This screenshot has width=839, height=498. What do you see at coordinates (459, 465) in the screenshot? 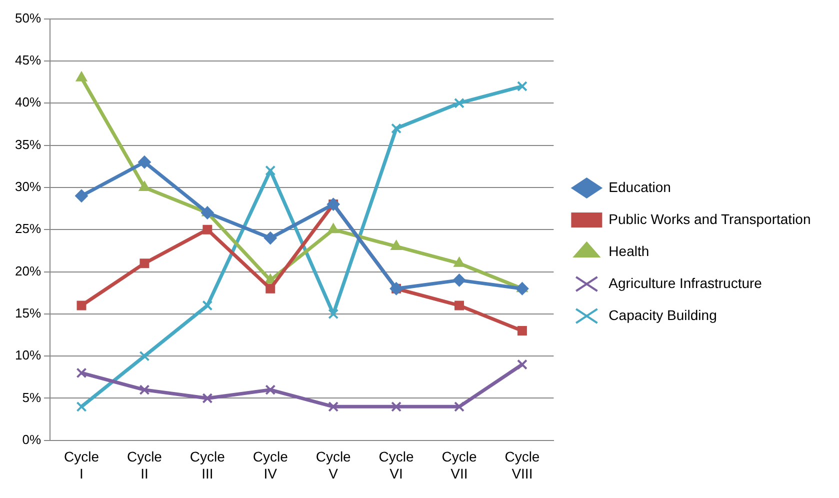
I see `x-tick-label: Cycle VII` at bounding box center [459, 465].